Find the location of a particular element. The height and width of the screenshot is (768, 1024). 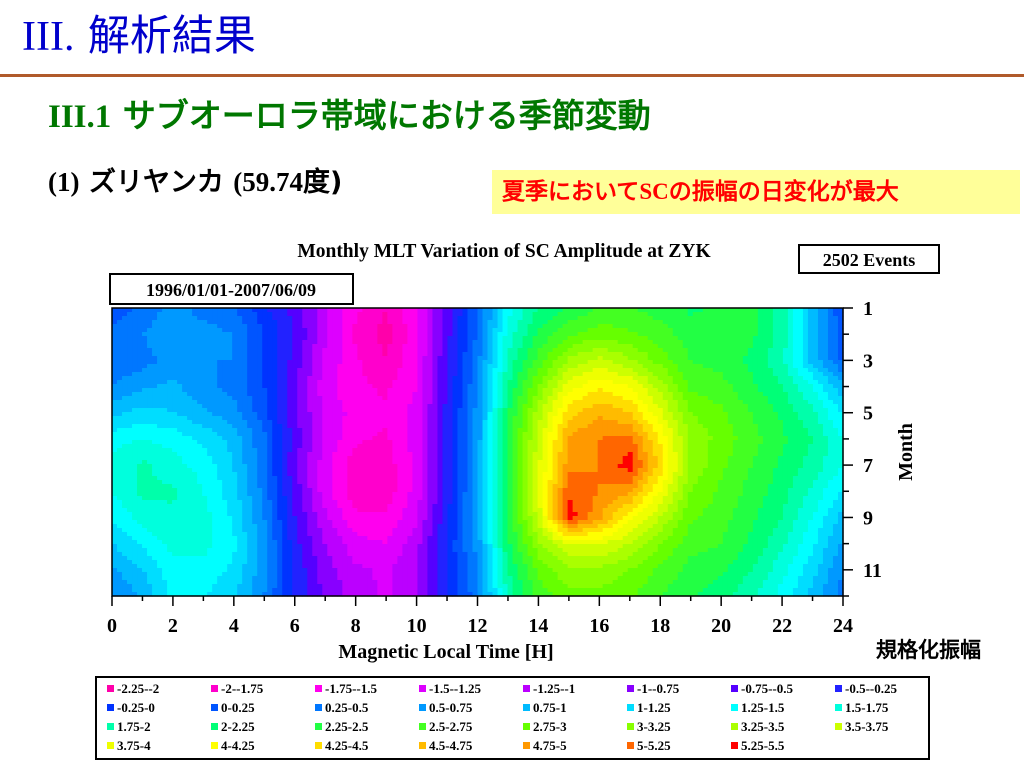

slide-title: III. 解析結果 is located at coordinates (139, 36).